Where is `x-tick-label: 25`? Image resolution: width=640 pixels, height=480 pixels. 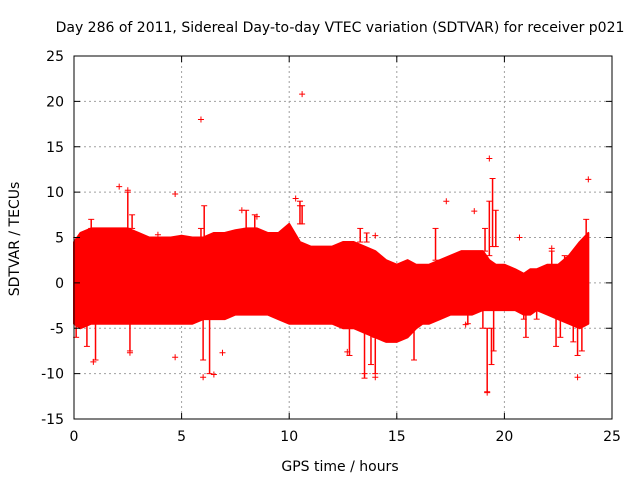
x-tick-label: 25 is located at coordinates (612, 437).